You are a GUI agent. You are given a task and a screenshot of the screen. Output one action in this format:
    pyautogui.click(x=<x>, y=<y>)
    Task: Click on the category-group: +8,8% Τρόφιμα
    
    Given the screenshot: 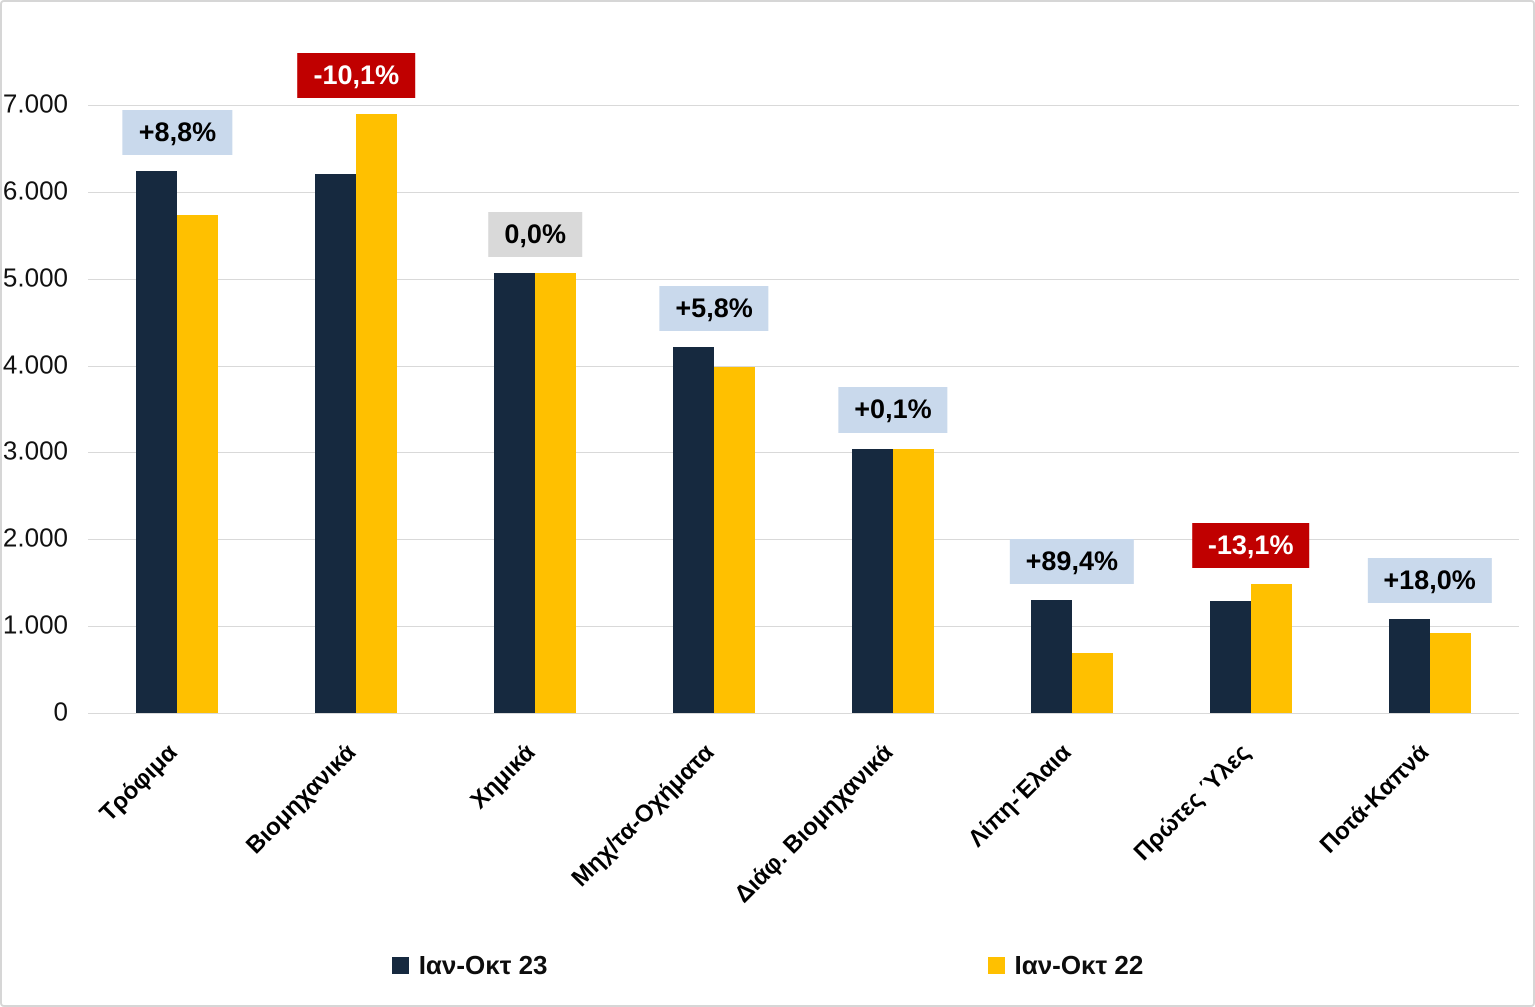 What is the action you would take?
    pyautogui.click(x=177, y=466)
    